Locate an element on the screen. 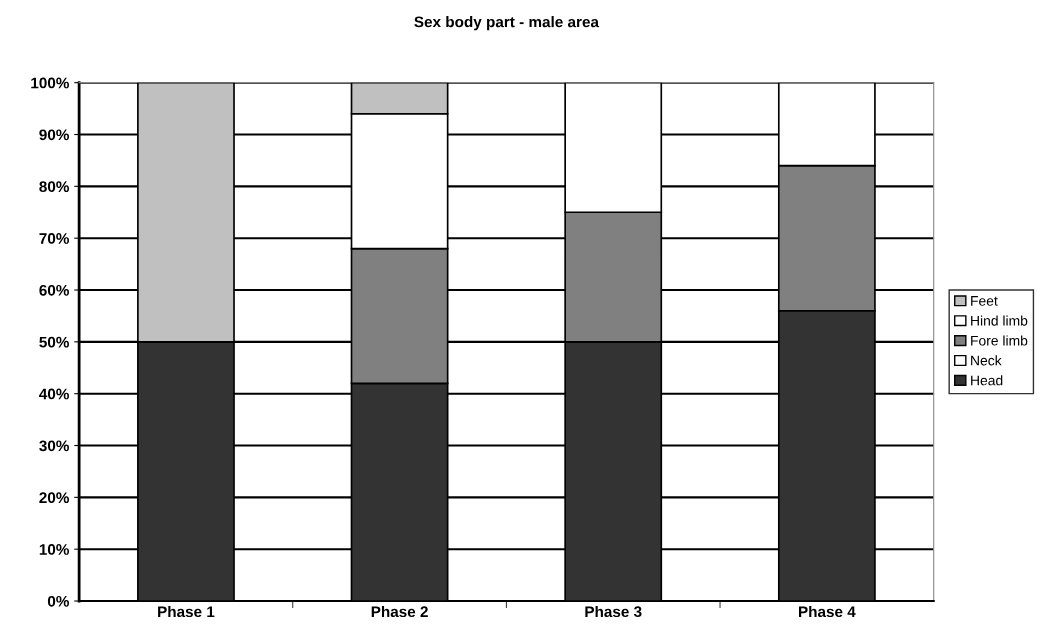 This screenshot has height=636, width=1055. y-tick-label: 90% is located at coordinates (54, 135).